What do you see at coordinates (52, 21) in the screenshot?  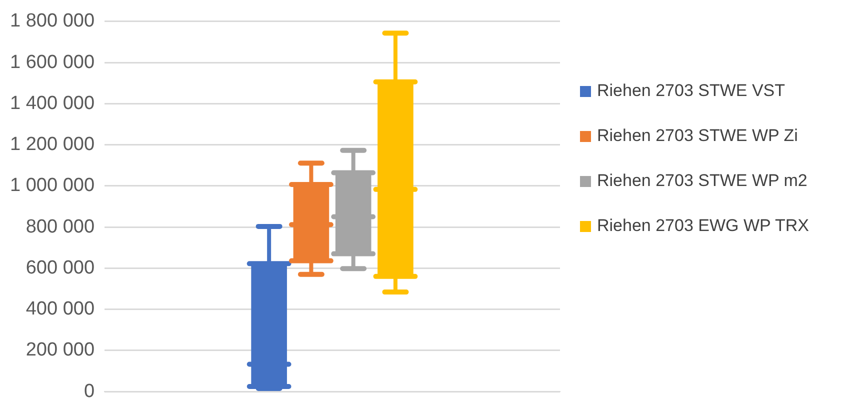 I see `y-tick-label: 1 800 000` at bounding box center [52, 21].